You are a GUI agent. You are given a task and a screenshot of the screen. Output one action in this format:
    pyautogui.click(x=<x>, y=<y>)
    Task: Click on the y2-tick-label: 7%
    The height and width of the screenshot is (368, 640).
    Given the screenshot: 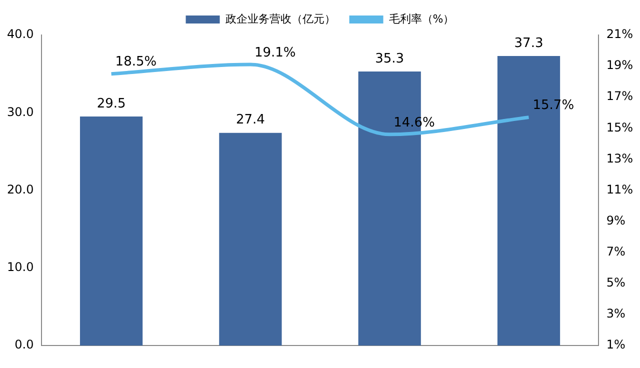 What is the action you would take?
    pyautogui.click(x=616, y=251)
    